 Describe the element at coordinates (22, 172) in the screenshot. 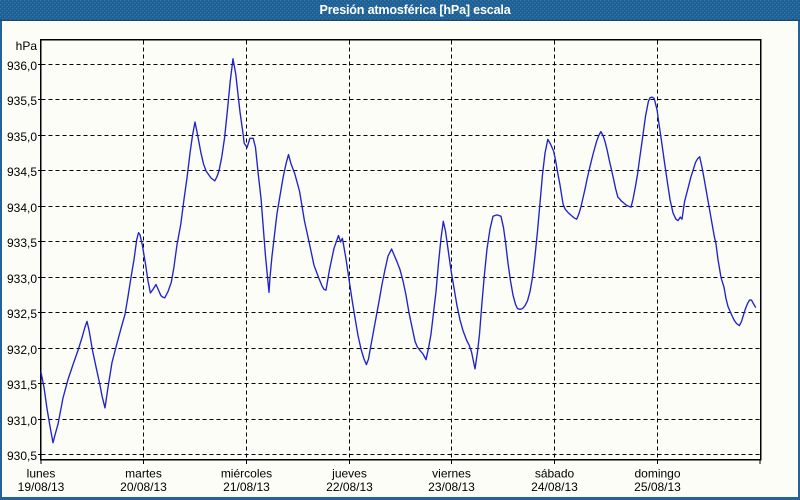

I see `svg-text: 934,5` at that location.